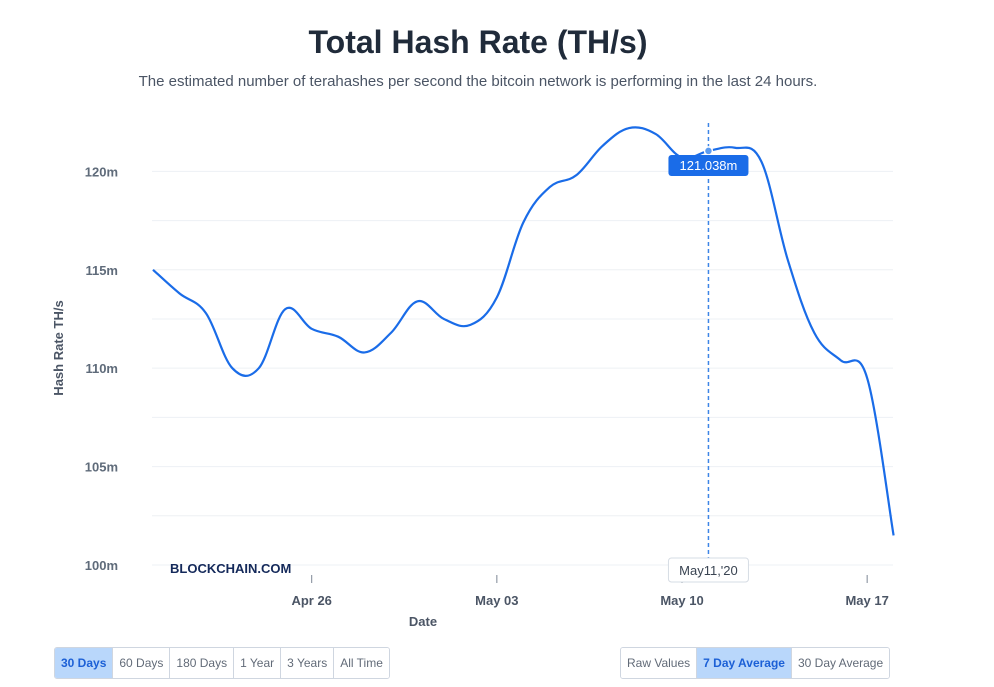  I want to click on range-3-years-button: 3 Years, so click(308, 663).